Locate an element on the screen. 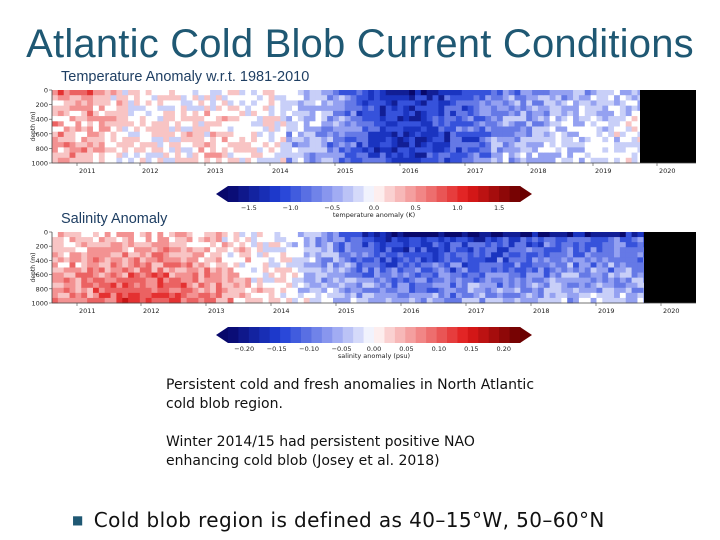  x-tick-label: 2019 is located at coordinates (606, 311).